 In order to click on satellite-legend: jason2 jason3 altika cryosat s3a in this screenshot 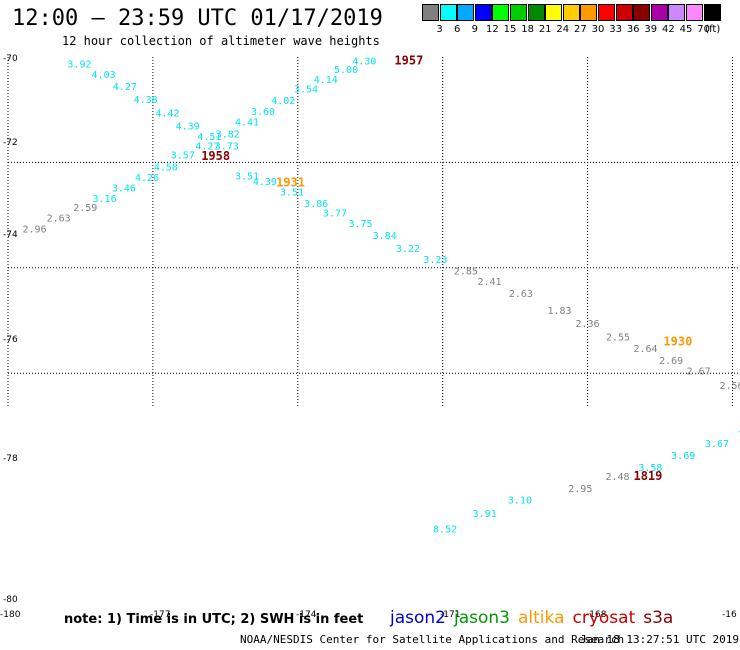, I will do `click(535, 618)`.